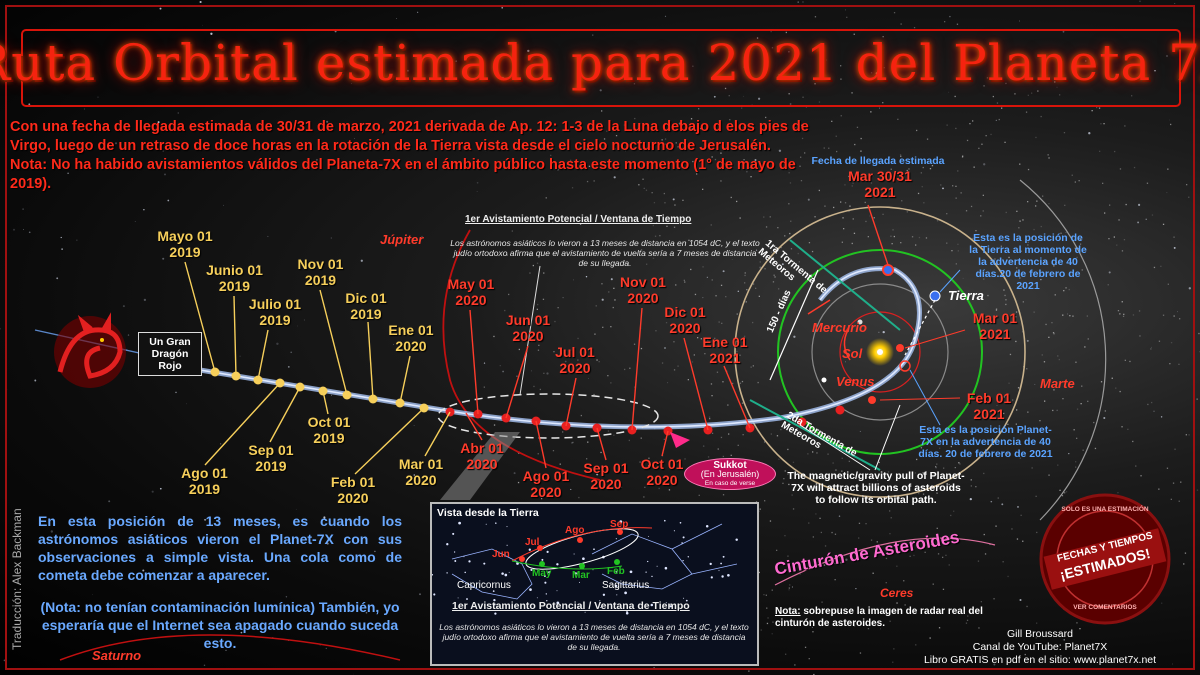  What do you see at coordinates (230, 647) in the screenshot?
I see `saturno-orbit` at bounding box center [230, 647].